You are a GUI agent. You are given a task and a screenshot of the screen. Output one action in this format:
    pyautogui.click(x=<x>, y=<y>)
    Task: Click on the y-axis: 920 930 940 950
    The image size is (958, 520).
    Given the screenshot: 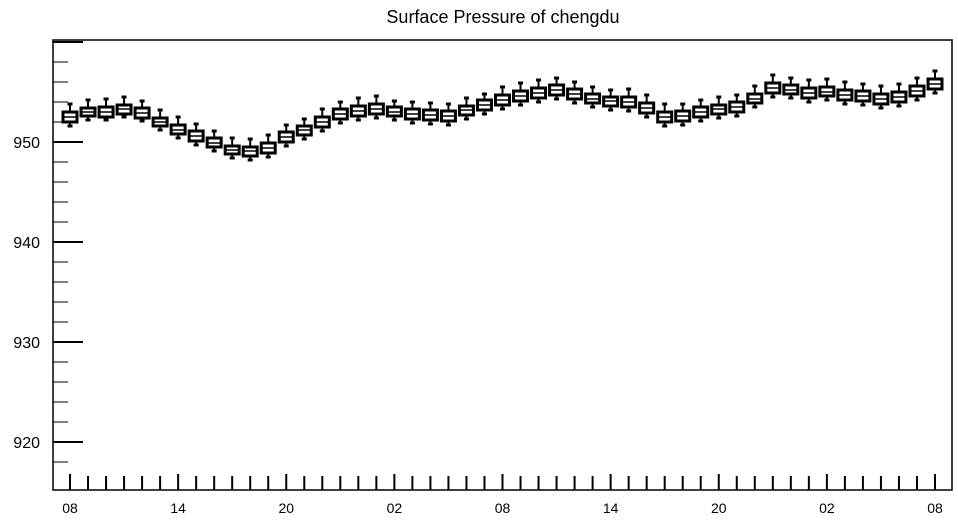 What is the action you would take?
    pyautogui.click(x=48, y=252)
    